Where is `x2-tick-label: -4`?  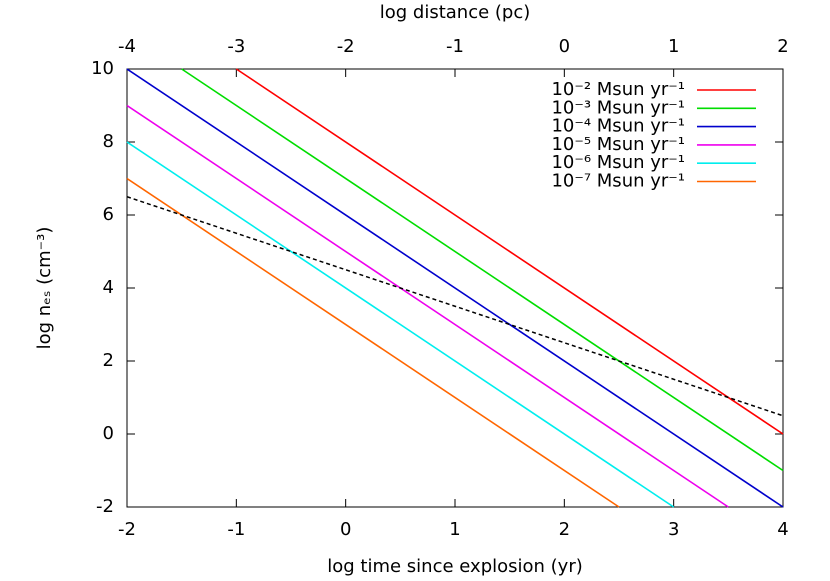
x2-tick-label: -4 is located at coordinates (127, 46).